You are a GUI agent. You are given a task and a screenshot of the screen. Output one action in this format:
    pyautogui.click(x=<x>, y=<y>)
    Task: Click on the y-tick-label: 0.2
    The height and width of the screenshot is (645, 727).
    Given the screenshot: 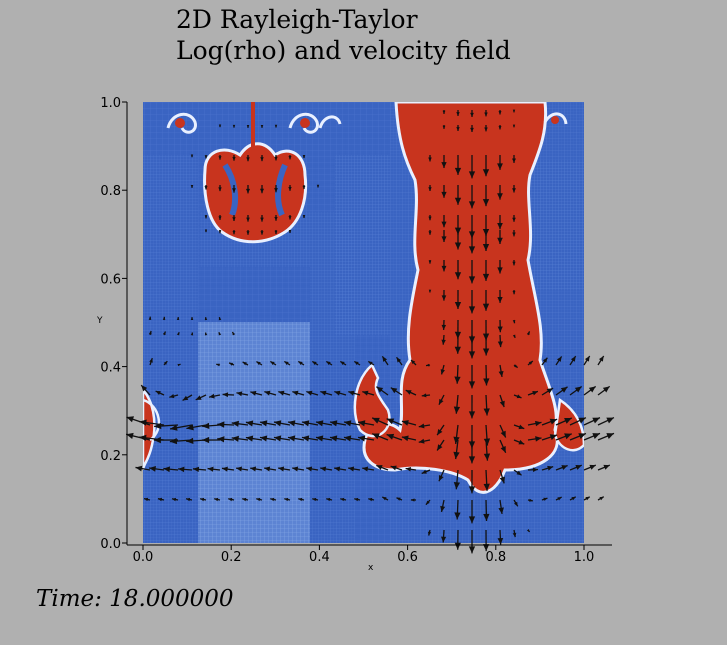 What is the action you would take?
    pyautogui.click(x=110, y=456)
    